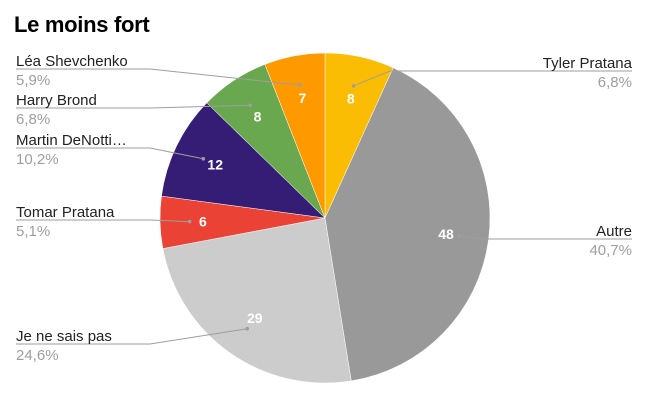 The width and height of the screenshot is (648, 401). What do you see at coordinates (82, 24) in the screenshot?
I see `chart-title: Le moins fort` at bounding box center [82, 24].